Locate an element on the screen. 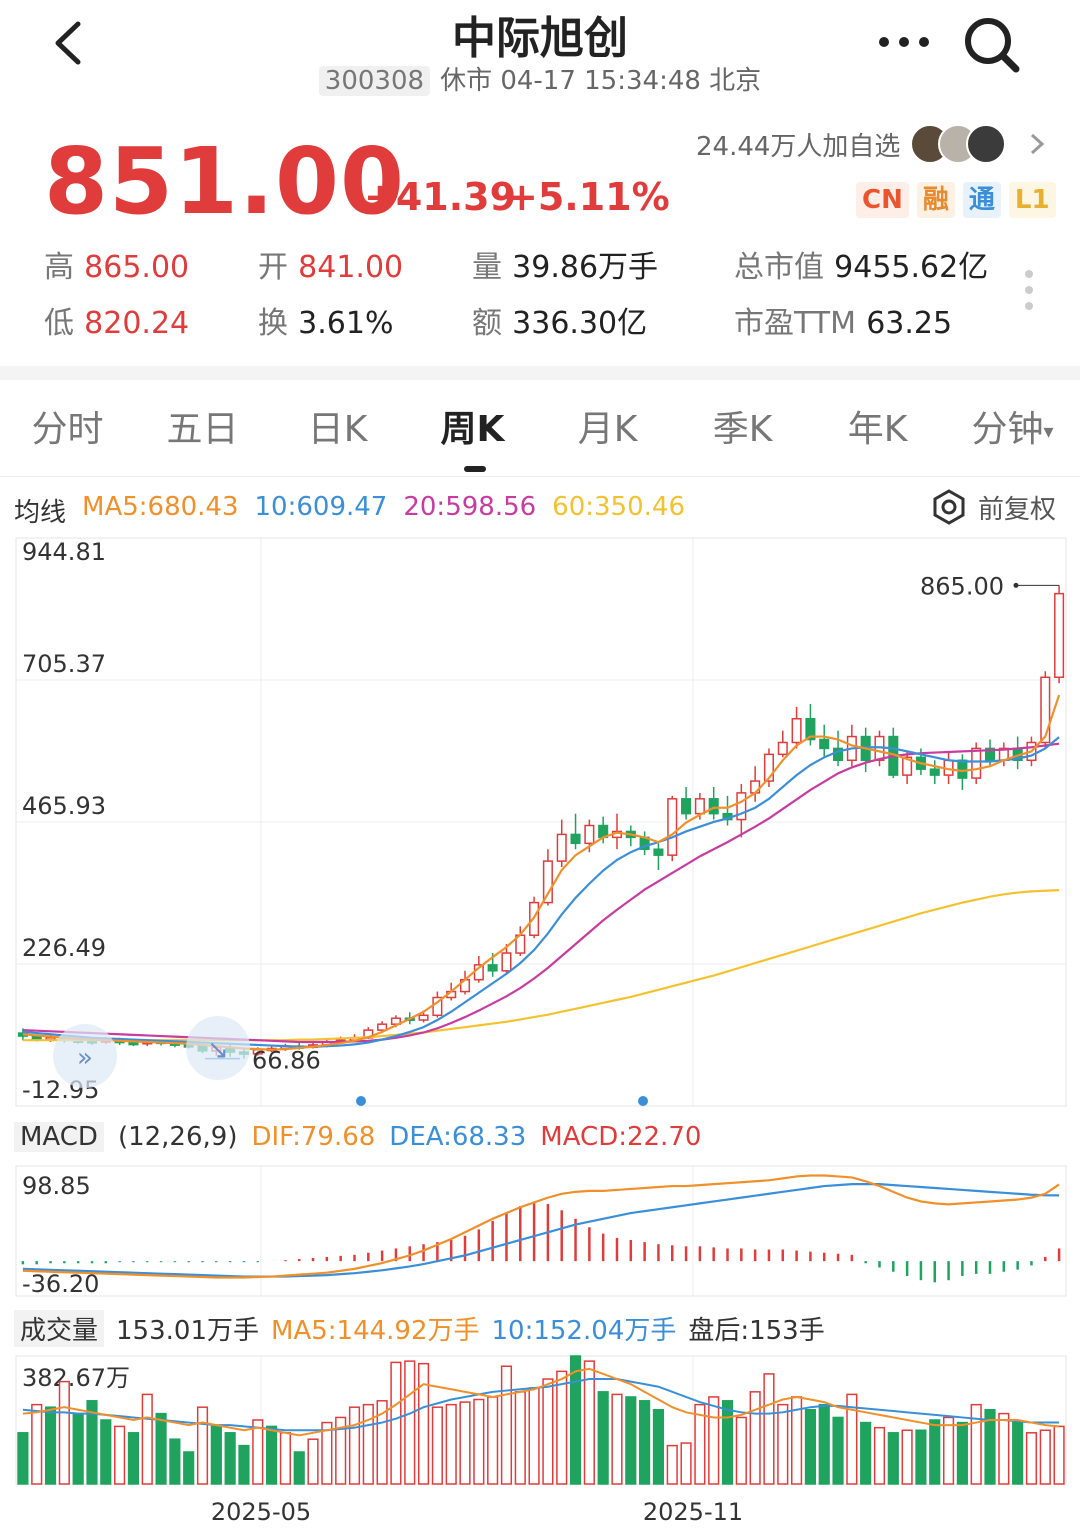  page-title: 中际旭创 is located at coordinates (540, 38).